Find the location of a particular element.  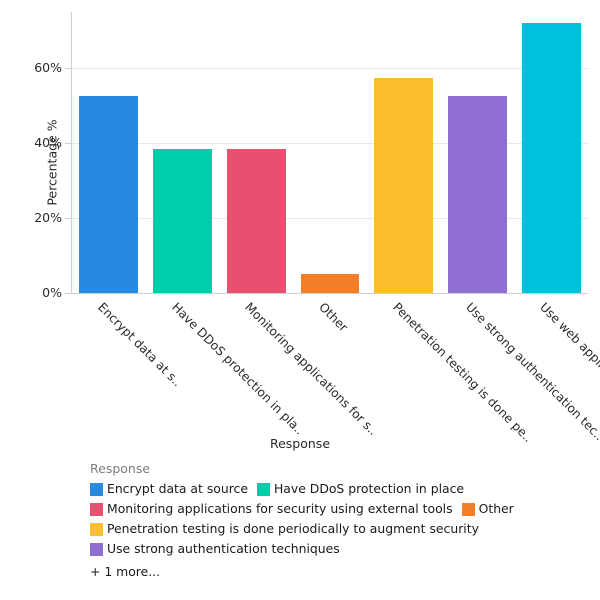

y-axis-line is located at coordinates (71, 153).